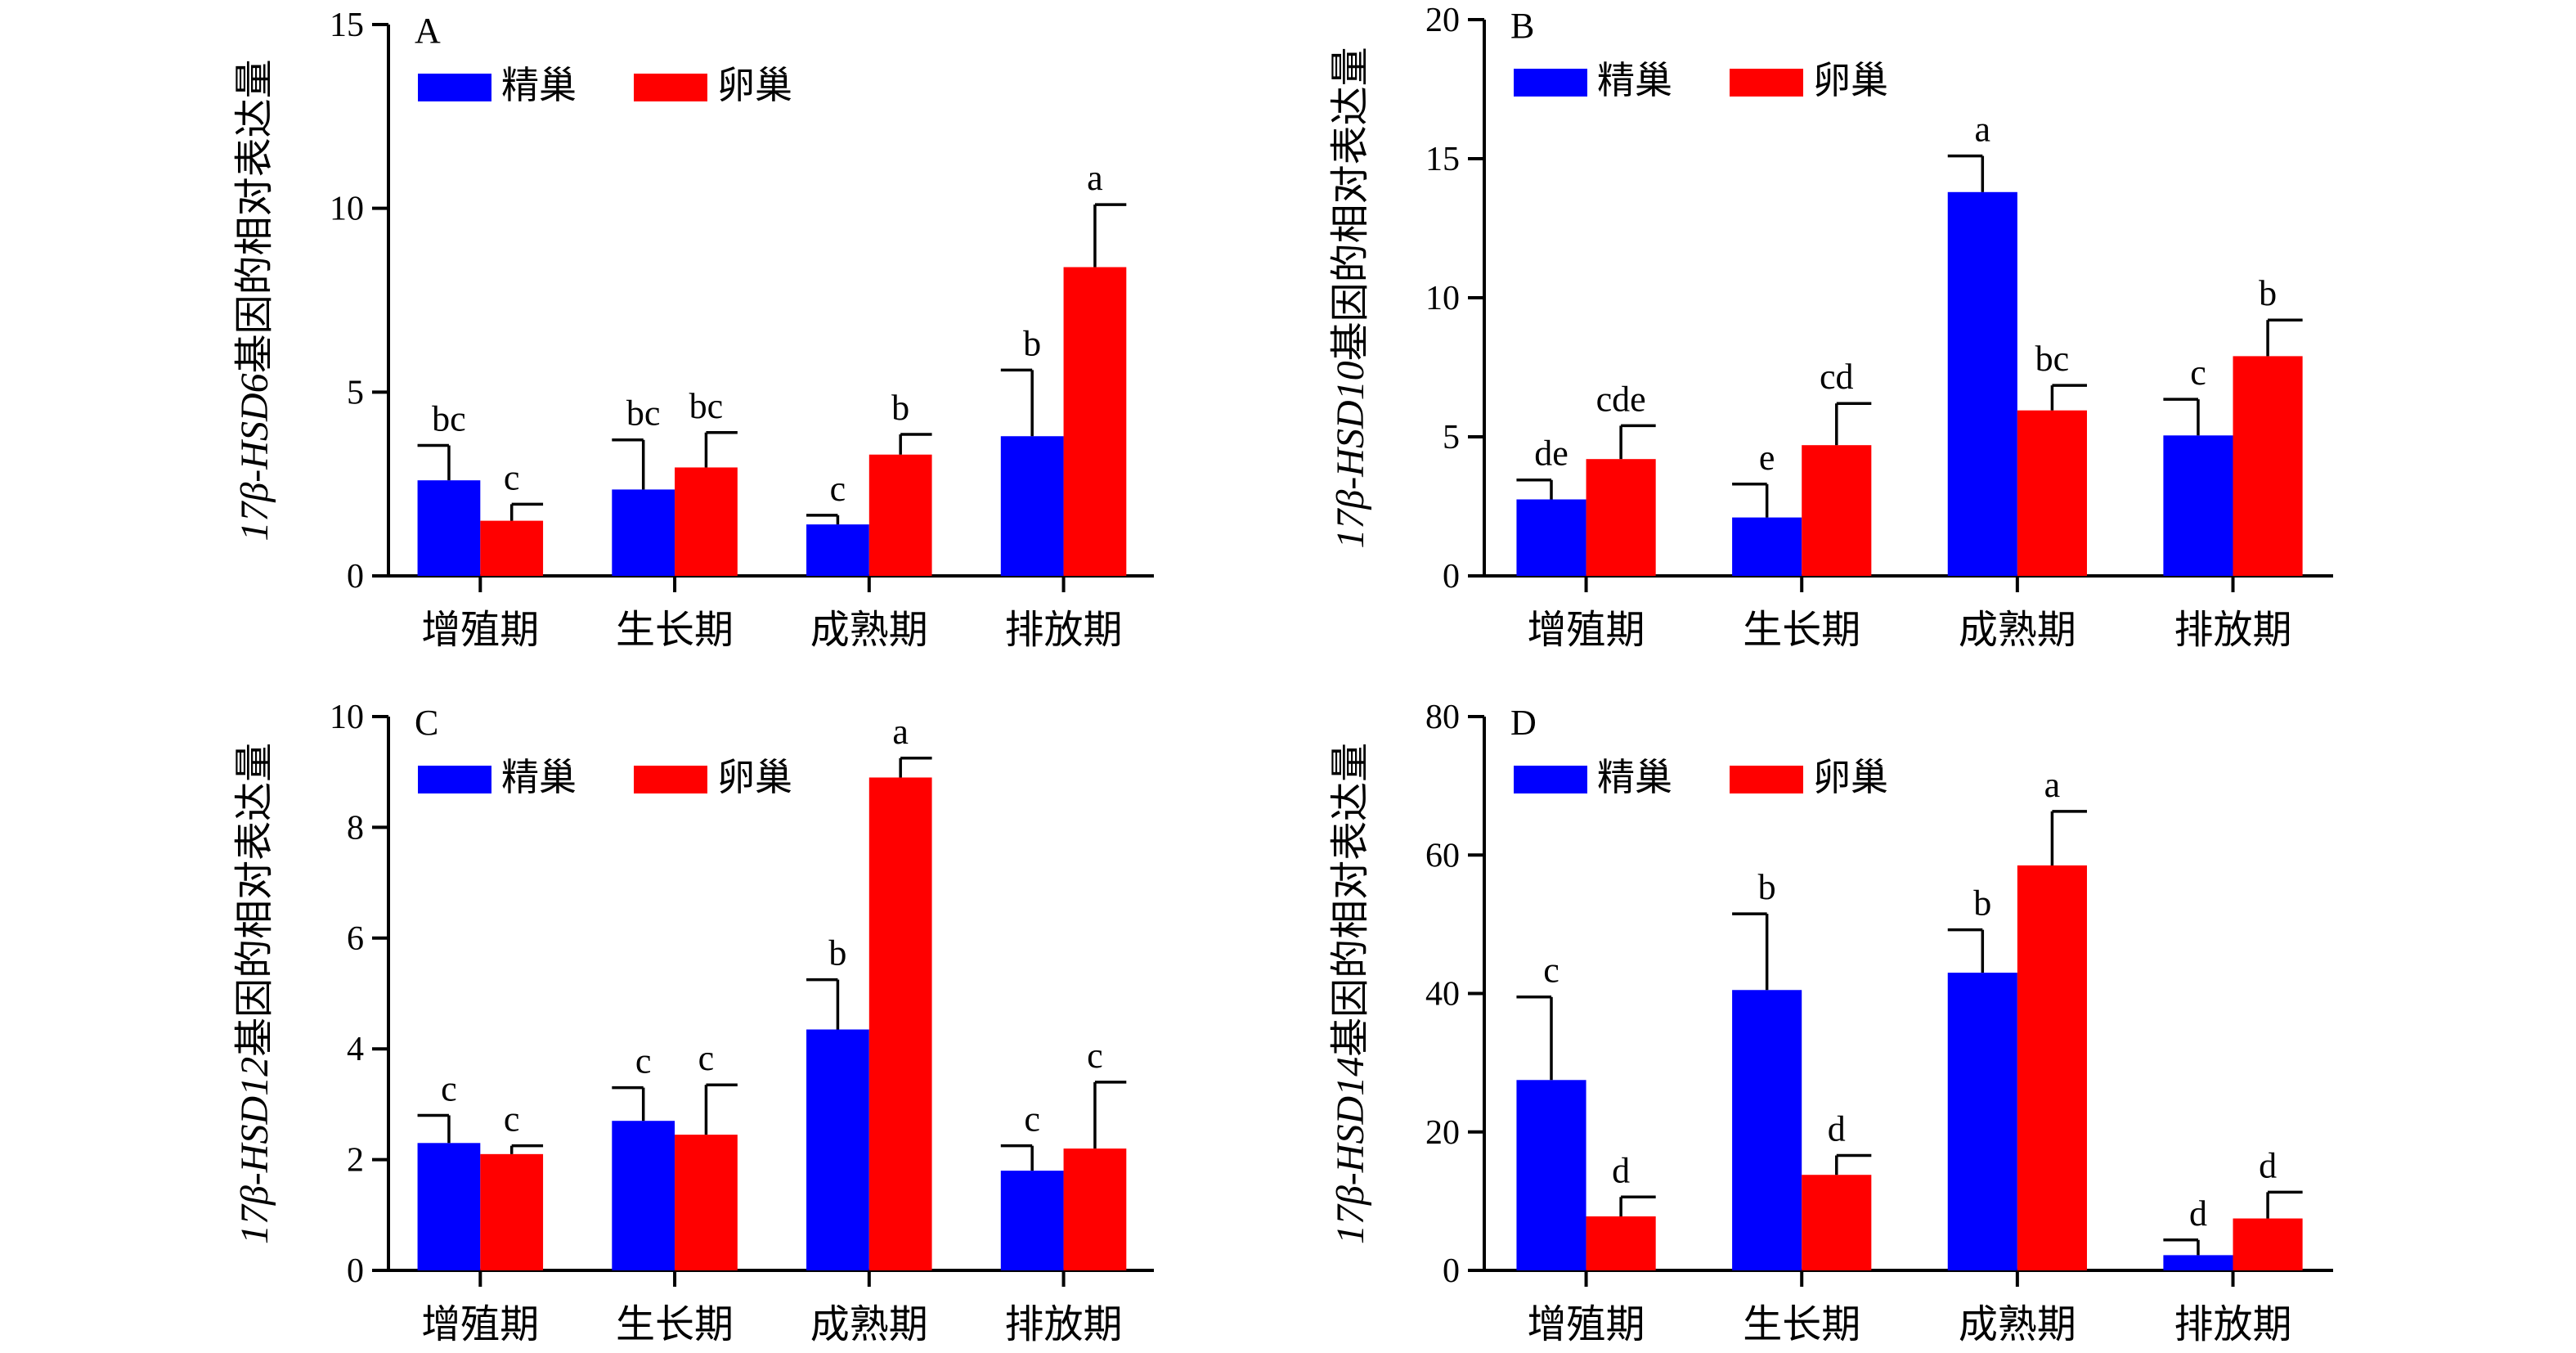 The image size is (2576, 1353). What do you see at coordinates (1442, 995) in the screenshot?
I see `y-tick-label: 40` at bounding box center [1442, 995].